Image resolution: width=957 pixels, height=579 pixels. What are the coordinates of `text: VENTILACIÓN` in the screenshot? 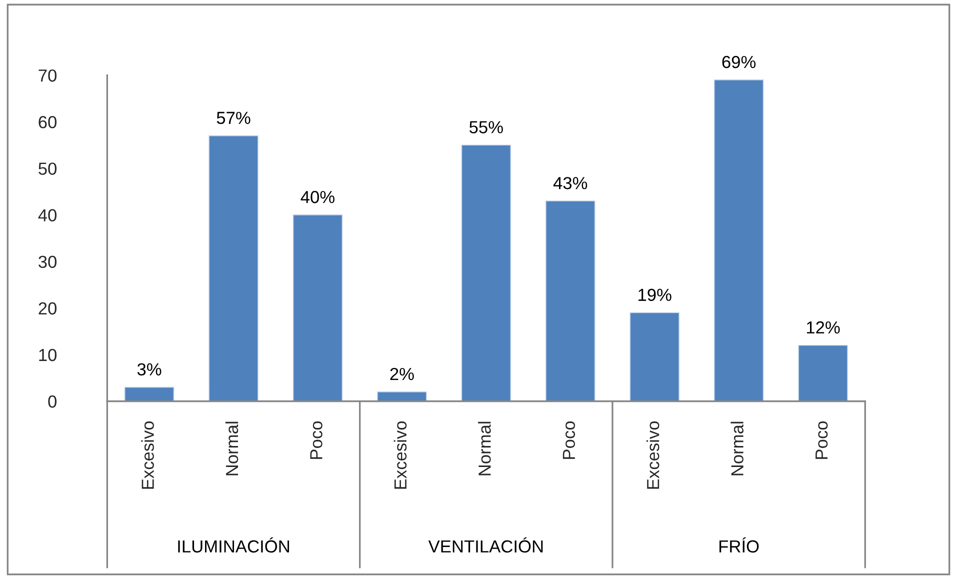 It's located at (485, 545).